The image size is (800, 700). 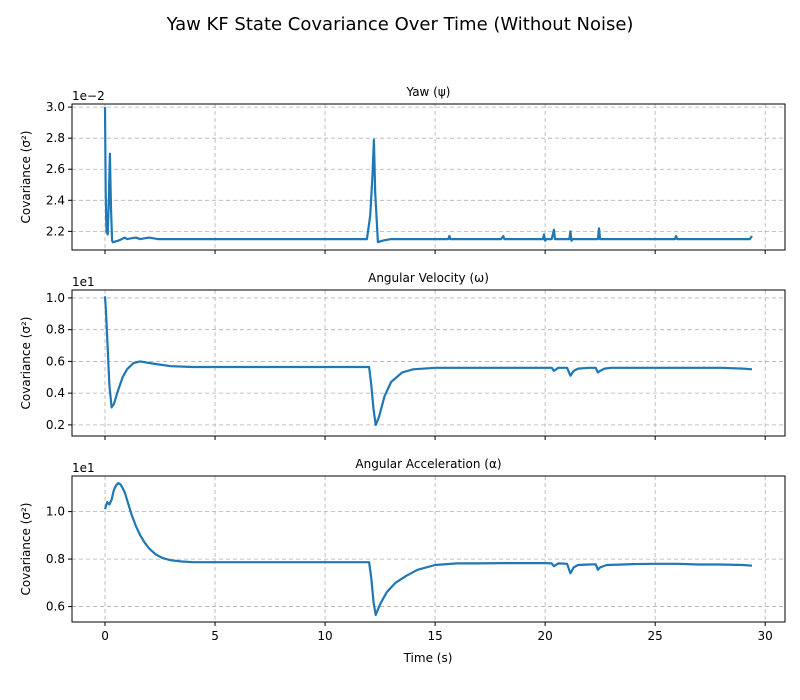 I want to click on x-tick-label: 15, so click(x=434, y=636).